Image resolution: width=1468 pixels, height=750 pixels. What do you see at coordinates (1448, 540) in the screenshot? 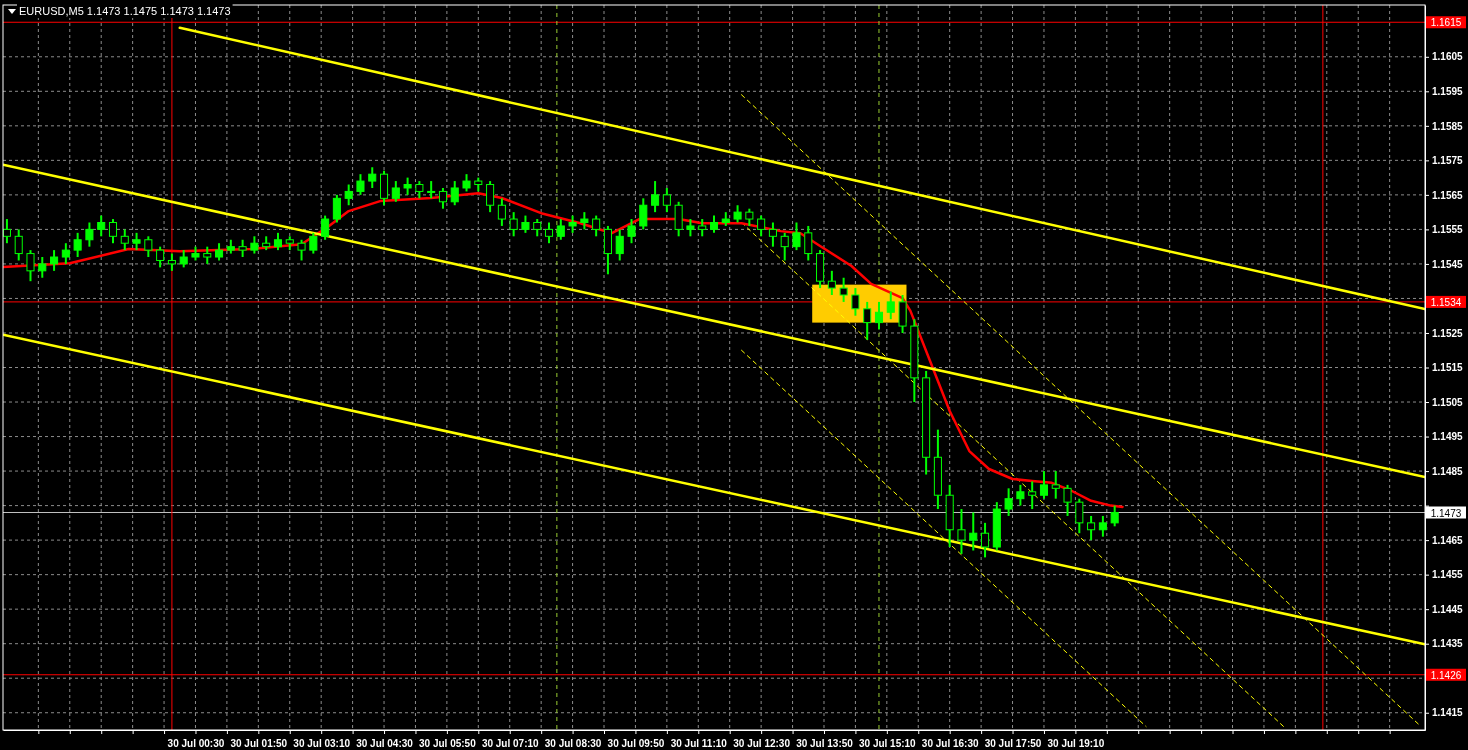
I see `y-tick-label: 1.1465` at bounding box center [1448, 540].